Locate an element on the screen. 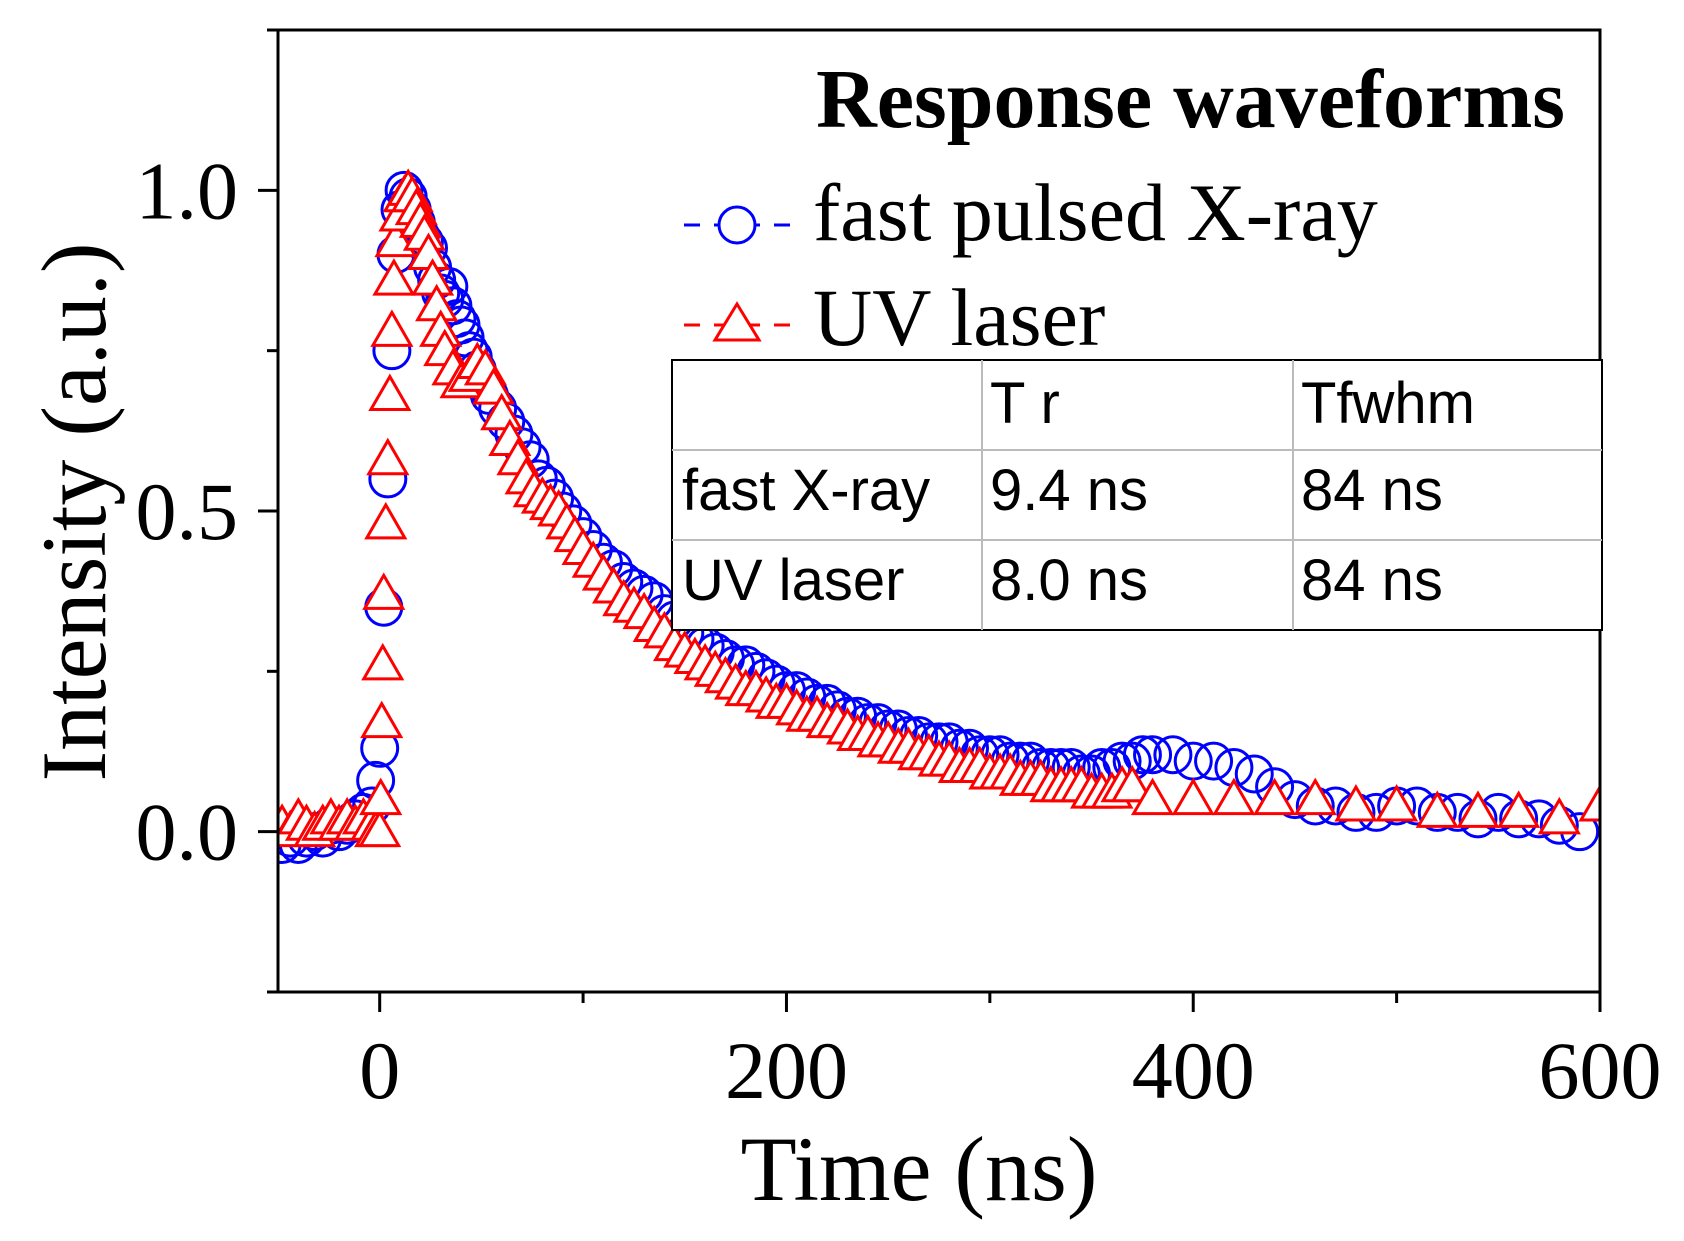 This screenshot has height=1241, width=1684. y-axis-title: Intensity (a.u.) is located at coordinates (74, 511).